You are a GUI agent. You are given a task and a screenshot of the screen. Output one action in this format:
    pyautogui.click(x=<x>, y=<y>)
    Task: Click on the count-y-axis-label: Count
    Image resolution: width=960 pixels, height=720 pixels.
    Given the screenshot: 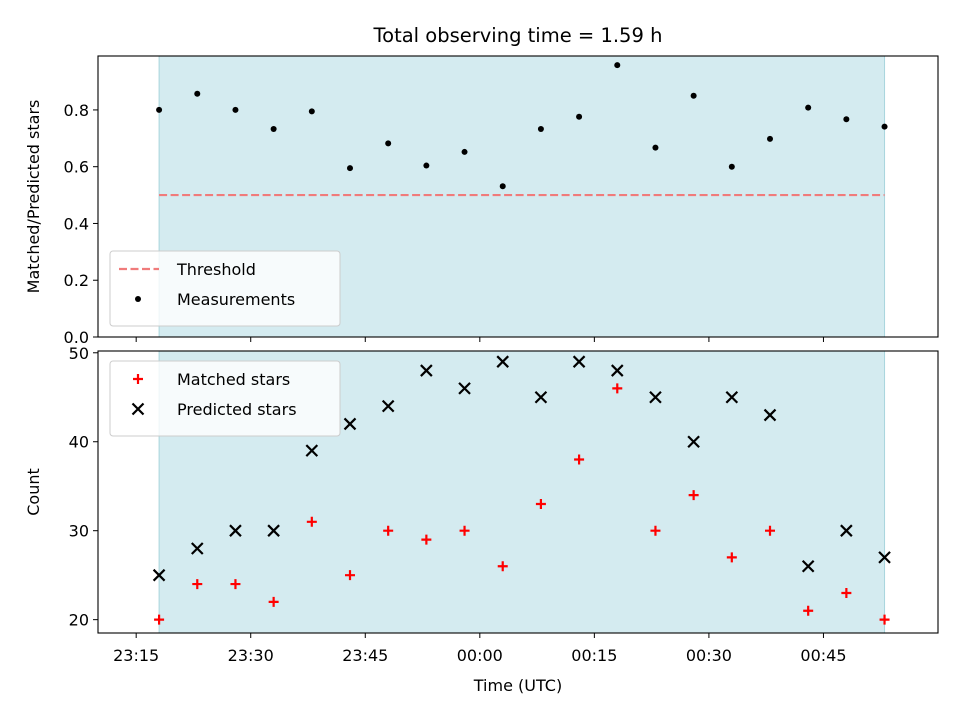 What is the action you would take?
    pyautogui.click(x=33, y=492)
    